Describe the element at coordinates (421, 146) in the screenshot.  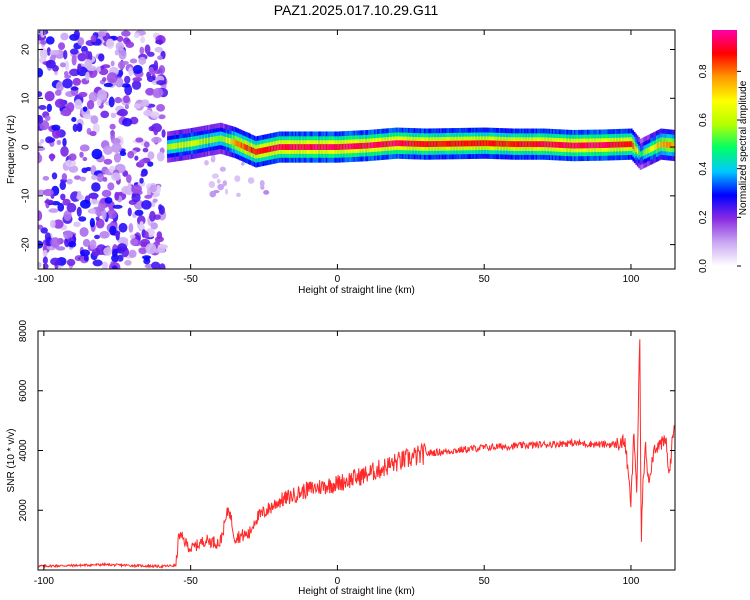
I see `signal-band` at that location.